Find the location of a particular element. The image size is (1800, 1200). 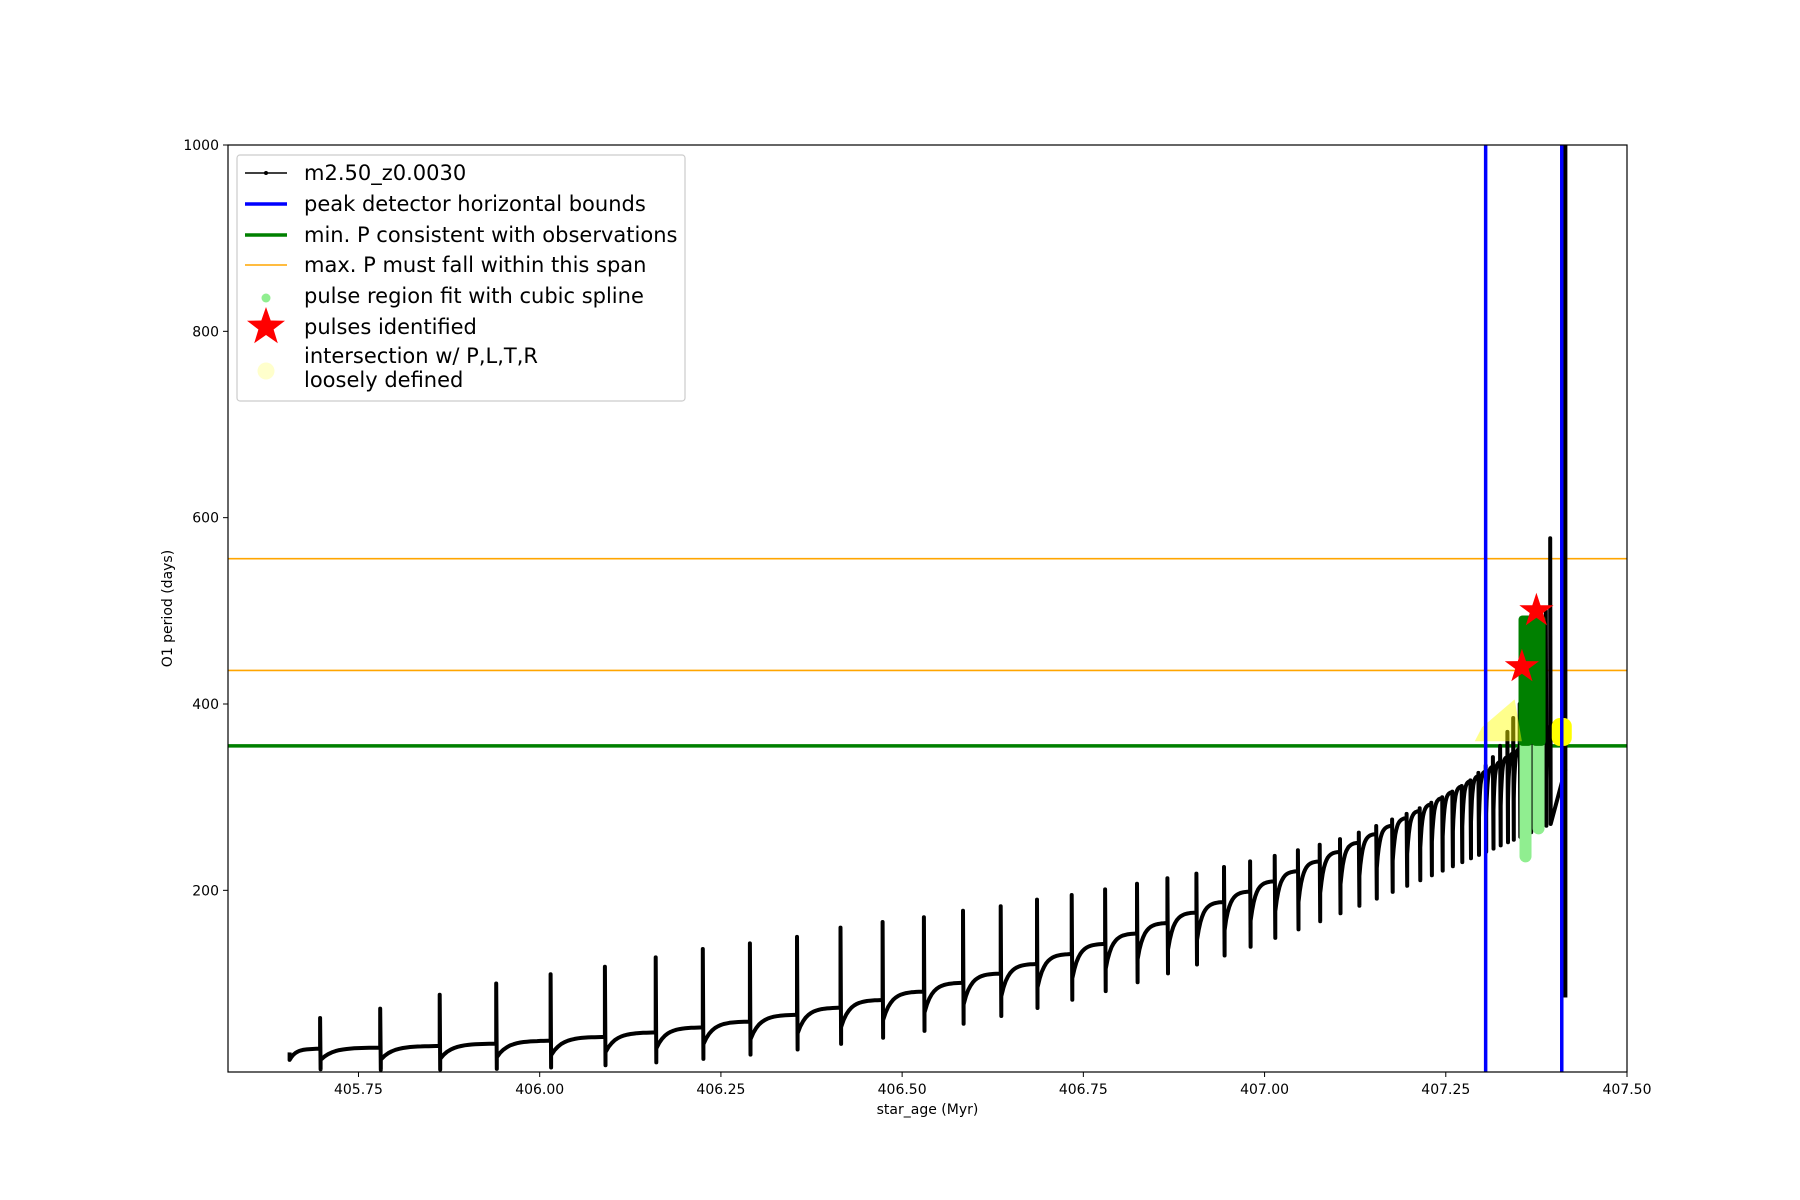

x-tick-label-2: 406.25 is located at coordinates (720, 1090).